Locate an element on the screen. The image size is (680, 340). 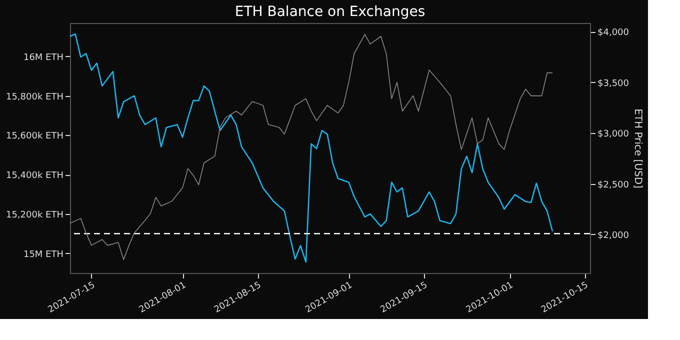
y-tick-label: 15,800k ETH is located at coordinates (35, 97).